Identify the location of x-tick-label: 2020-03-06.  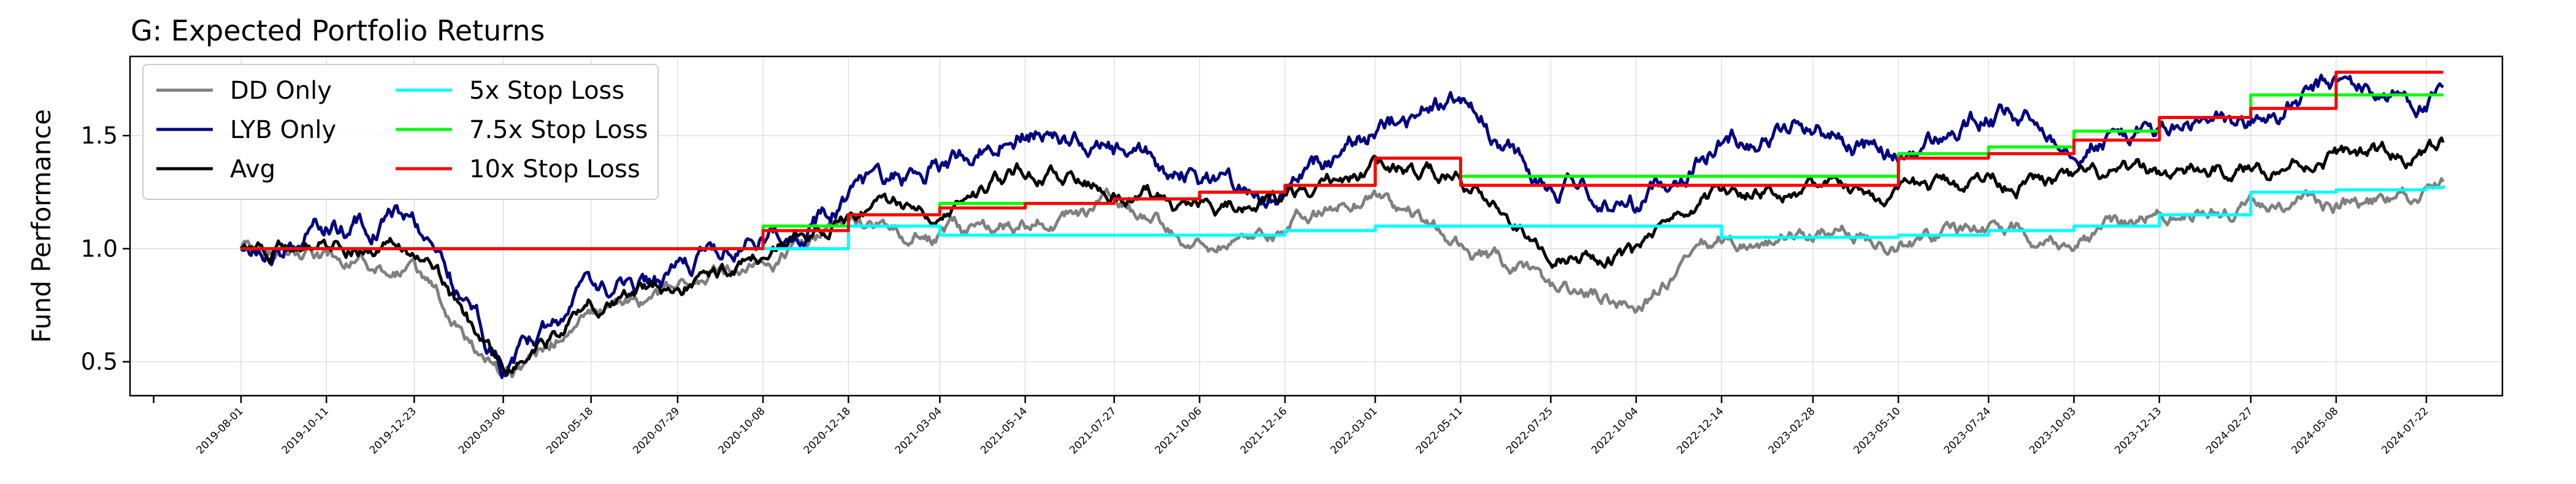
(482, 430).